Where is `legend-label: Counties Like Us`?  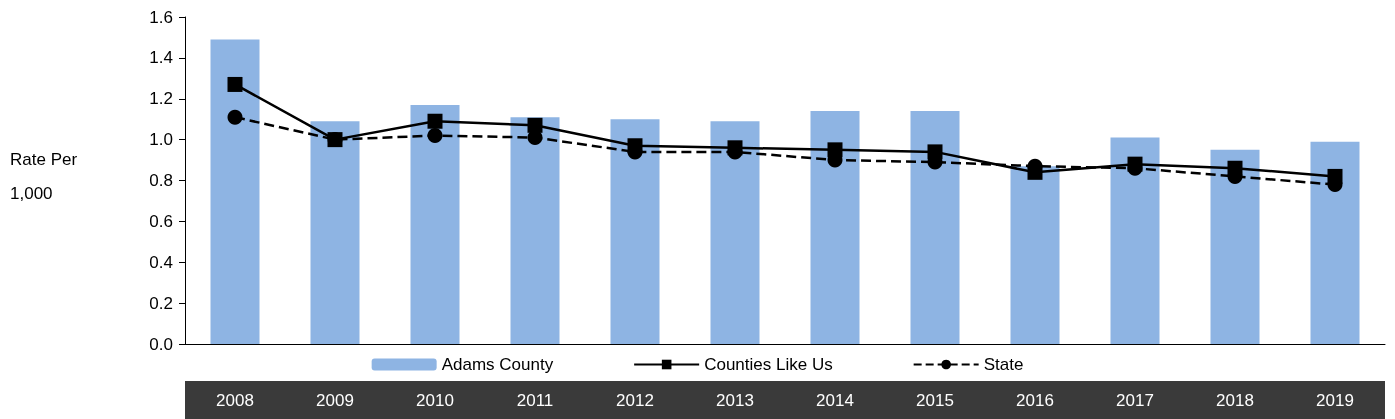 legend-label: Counties Like Us is located at coordinates (768, 364).